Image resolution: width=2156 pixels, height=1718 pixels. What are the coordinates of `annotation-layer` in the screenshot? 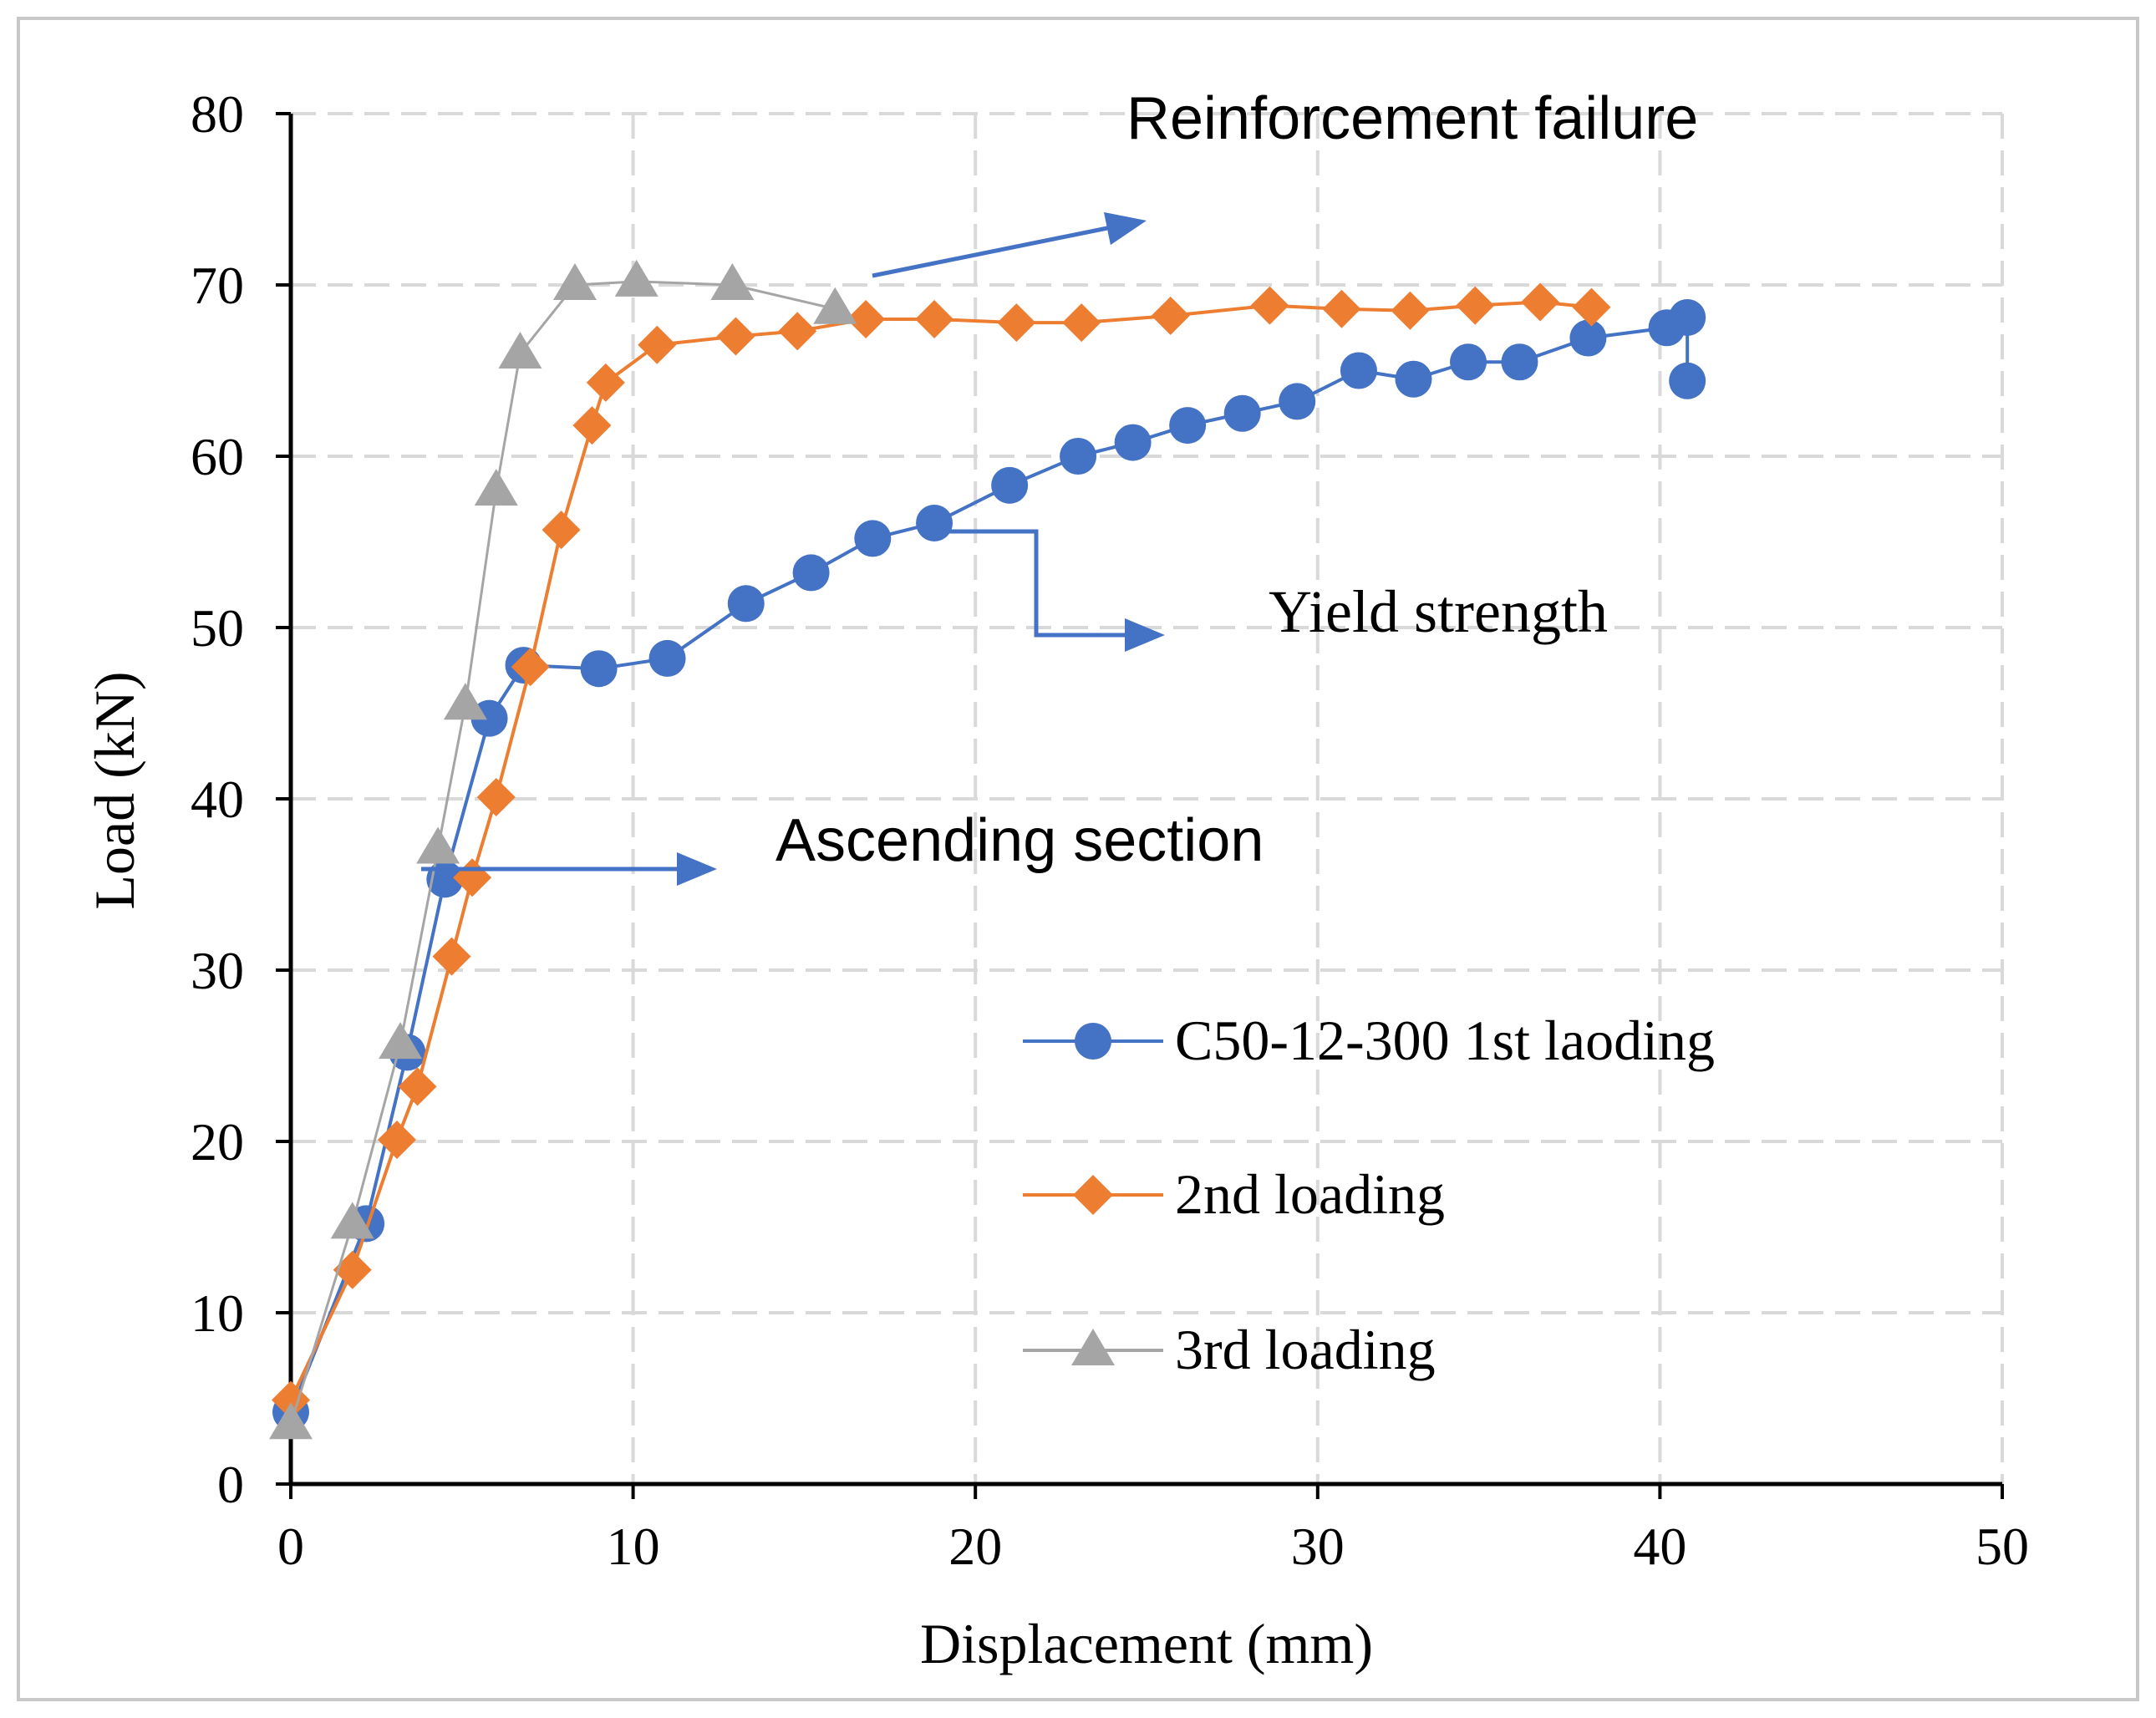 It's located at (793, 548).